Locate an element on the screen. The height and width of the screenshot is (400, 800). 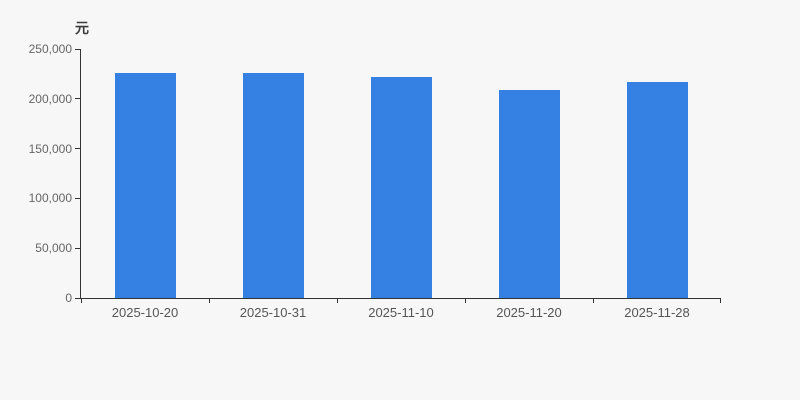
y-axis-tick-label: 250,000 is located at coordinates (50, 49).